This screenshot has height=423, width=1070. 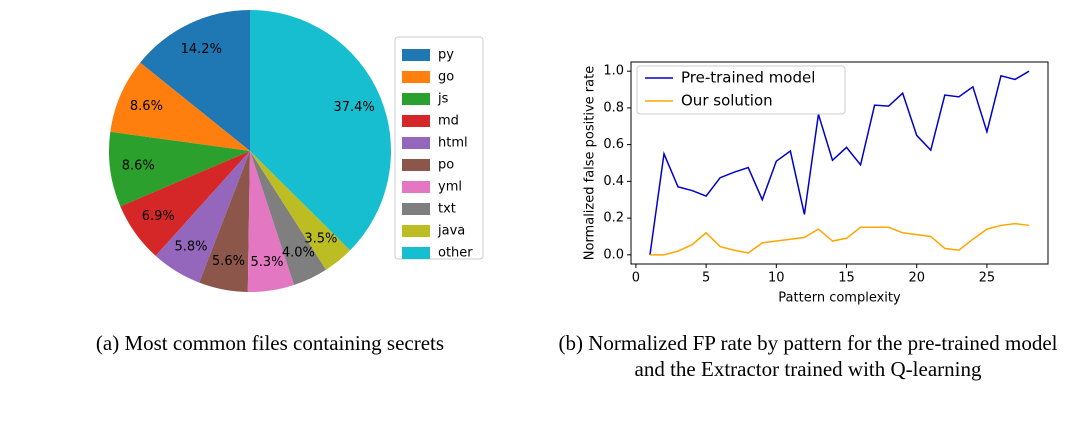 I want to click on legend-label: po, so click(x=446, y=165).